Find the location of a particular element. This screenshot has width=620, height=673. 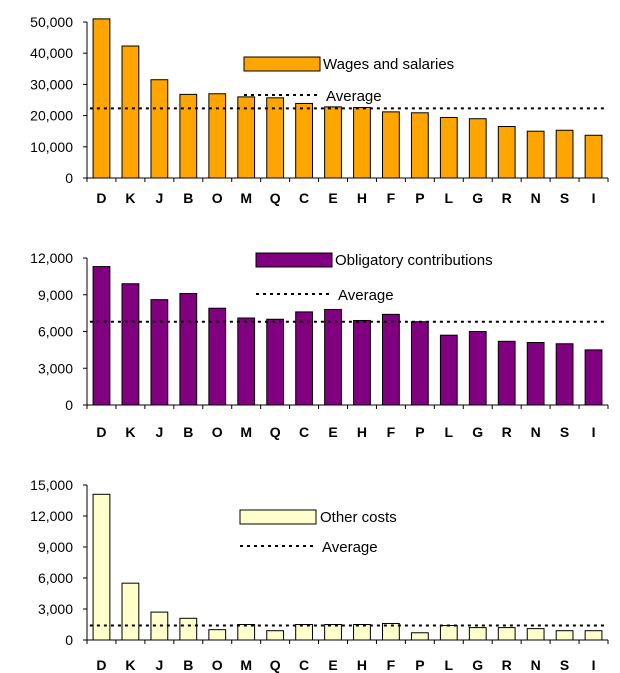

bar-J is located at coordinates (159, 129).